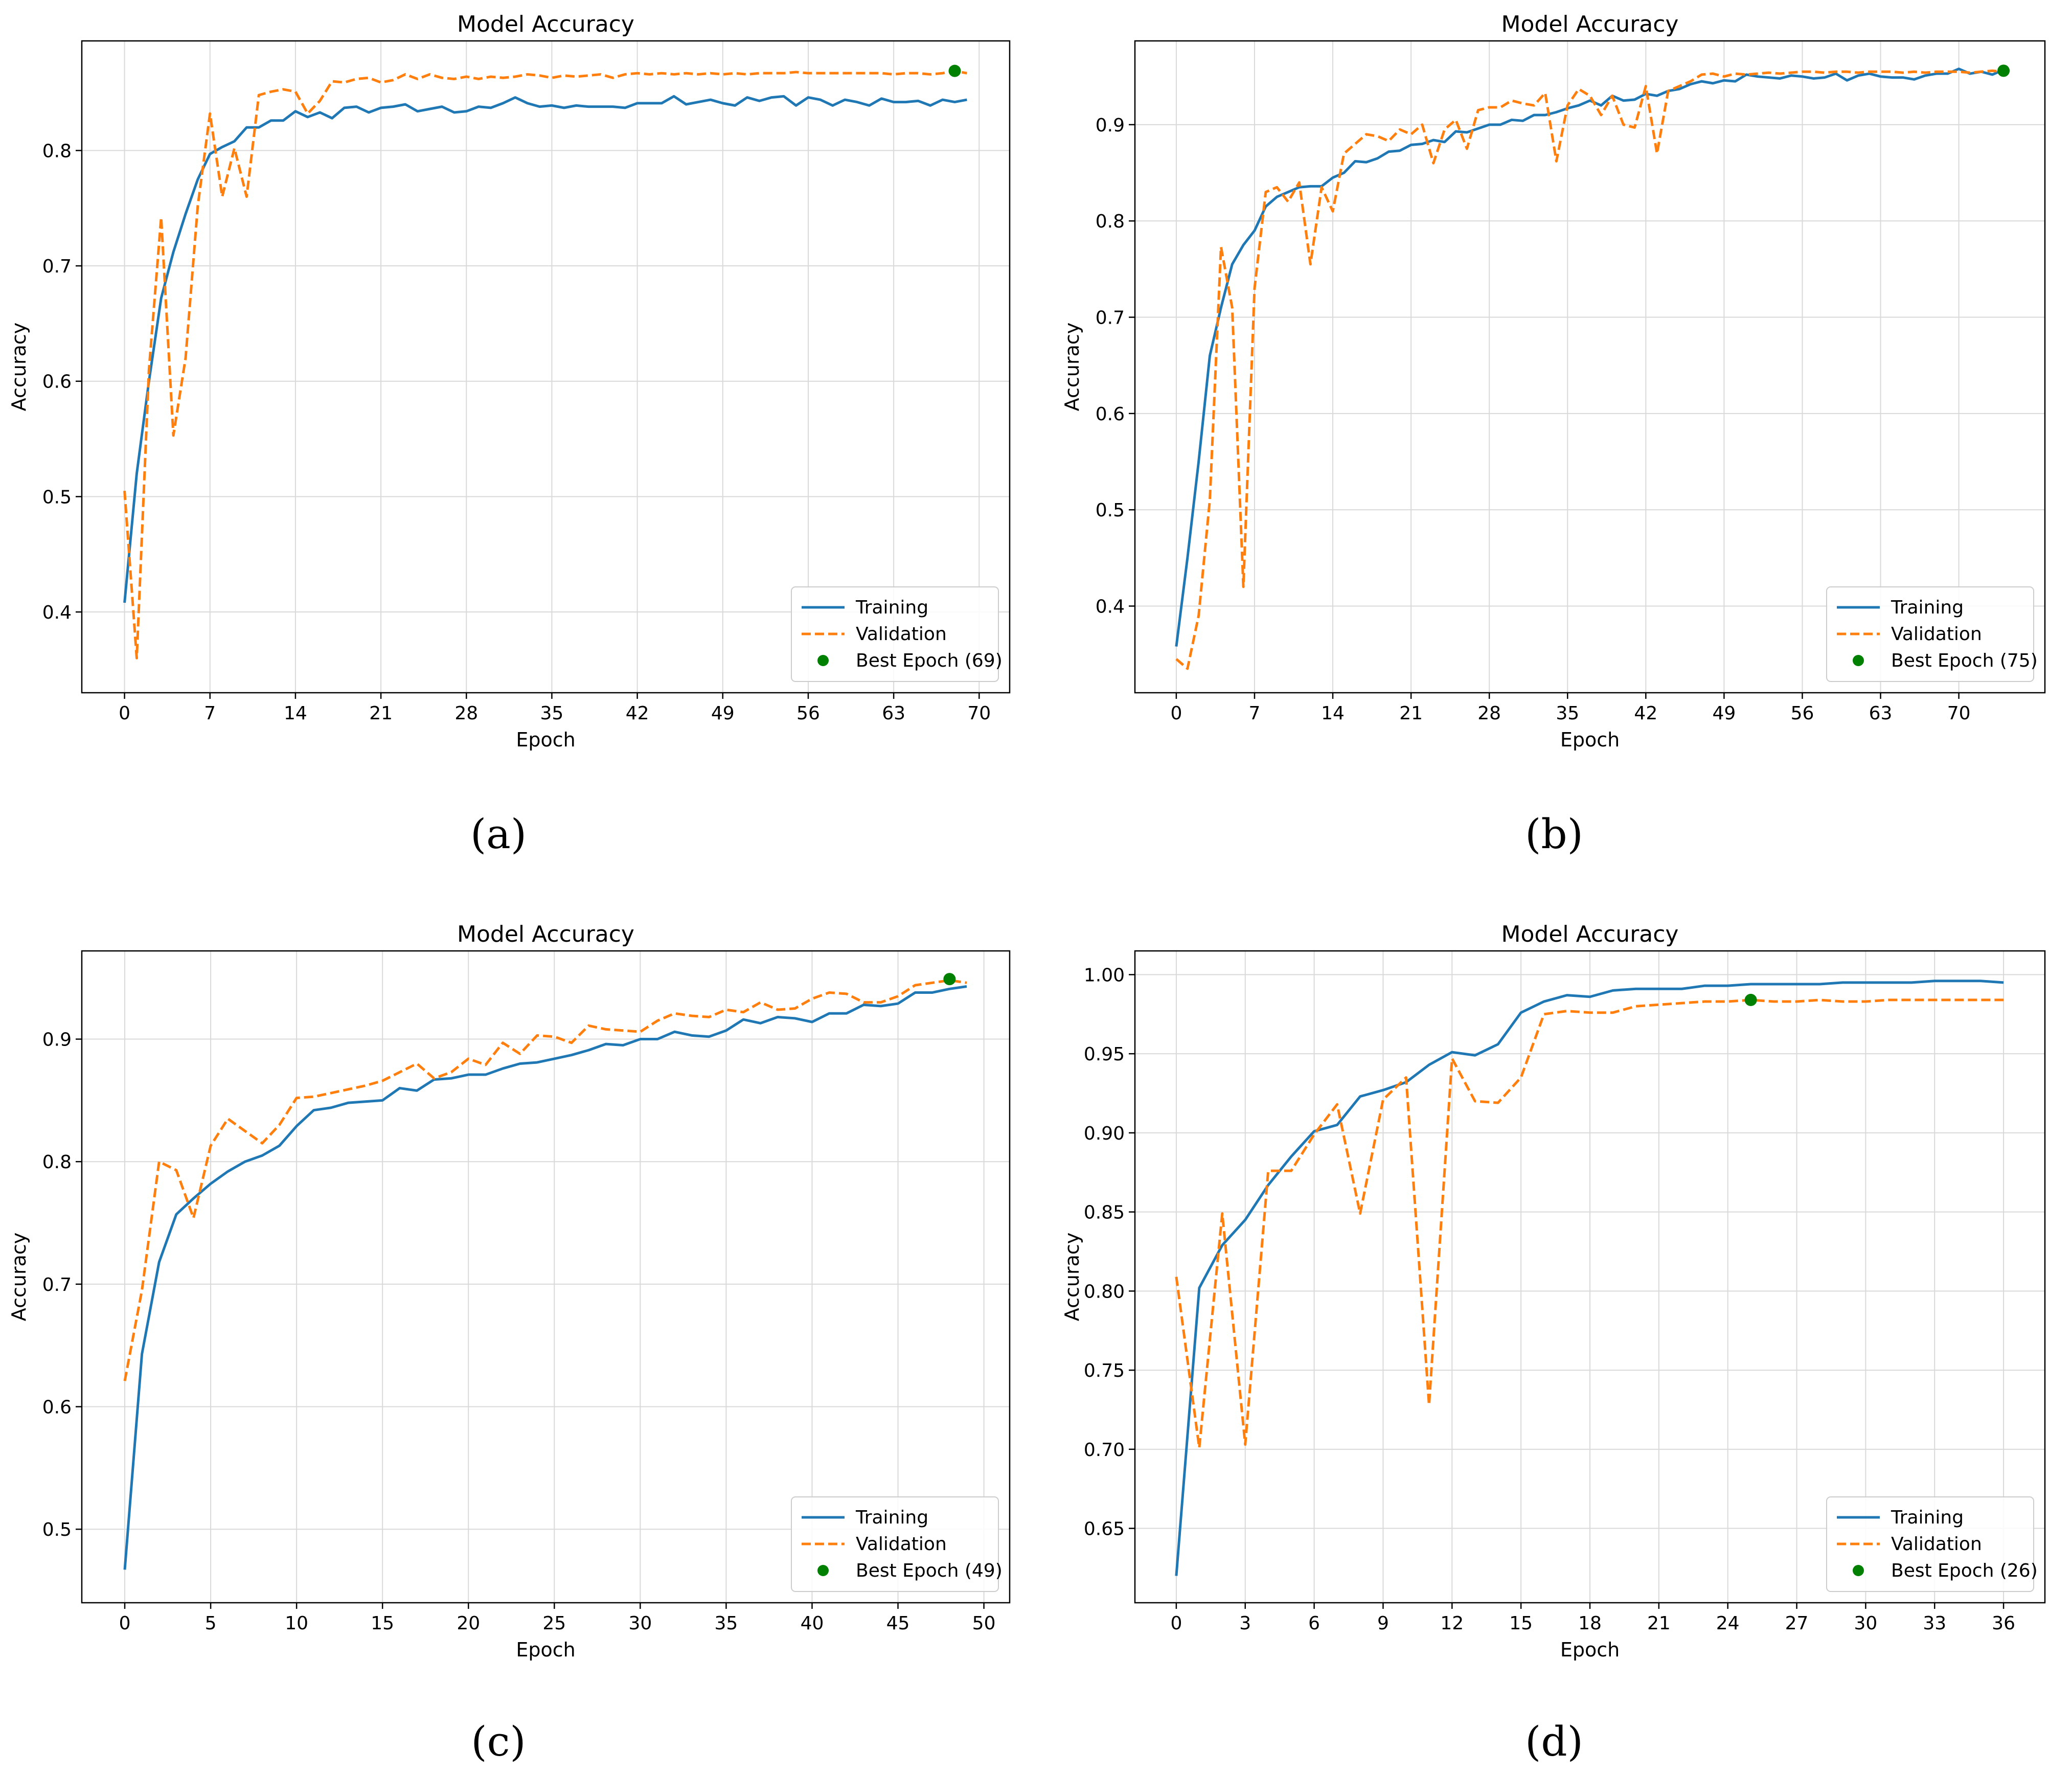 The width and height of the screenshot is (2072, 1774). Describe the element at coordinates (1245, 1623) in the screenshot. I see `x-tick-label: 3` at that location.